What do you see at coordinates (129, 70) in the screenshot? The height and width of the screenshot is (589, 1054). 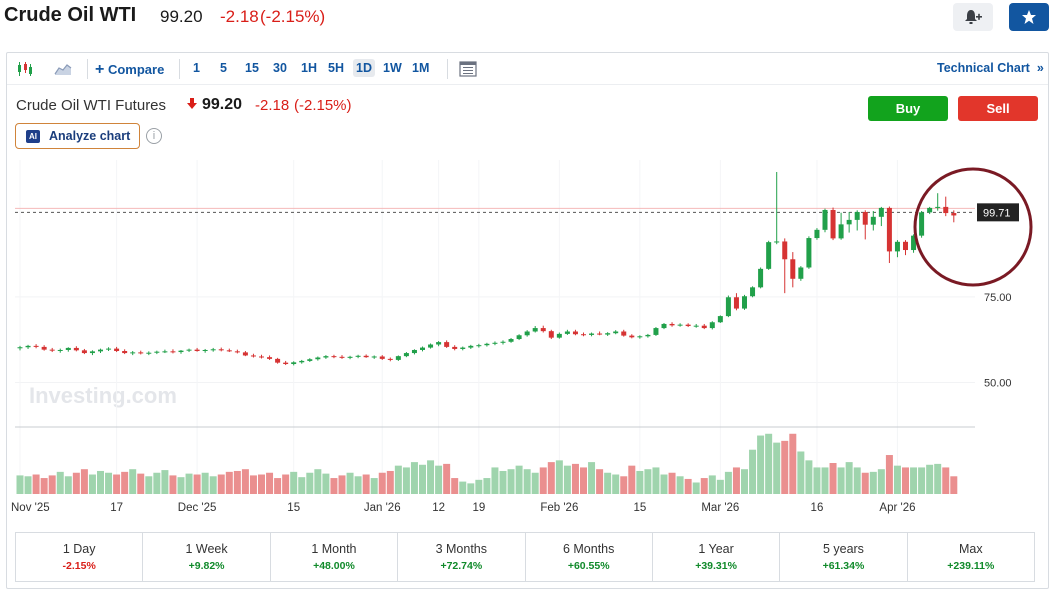 I see `compare-button: + Compare` at bounding box center [129, 70].